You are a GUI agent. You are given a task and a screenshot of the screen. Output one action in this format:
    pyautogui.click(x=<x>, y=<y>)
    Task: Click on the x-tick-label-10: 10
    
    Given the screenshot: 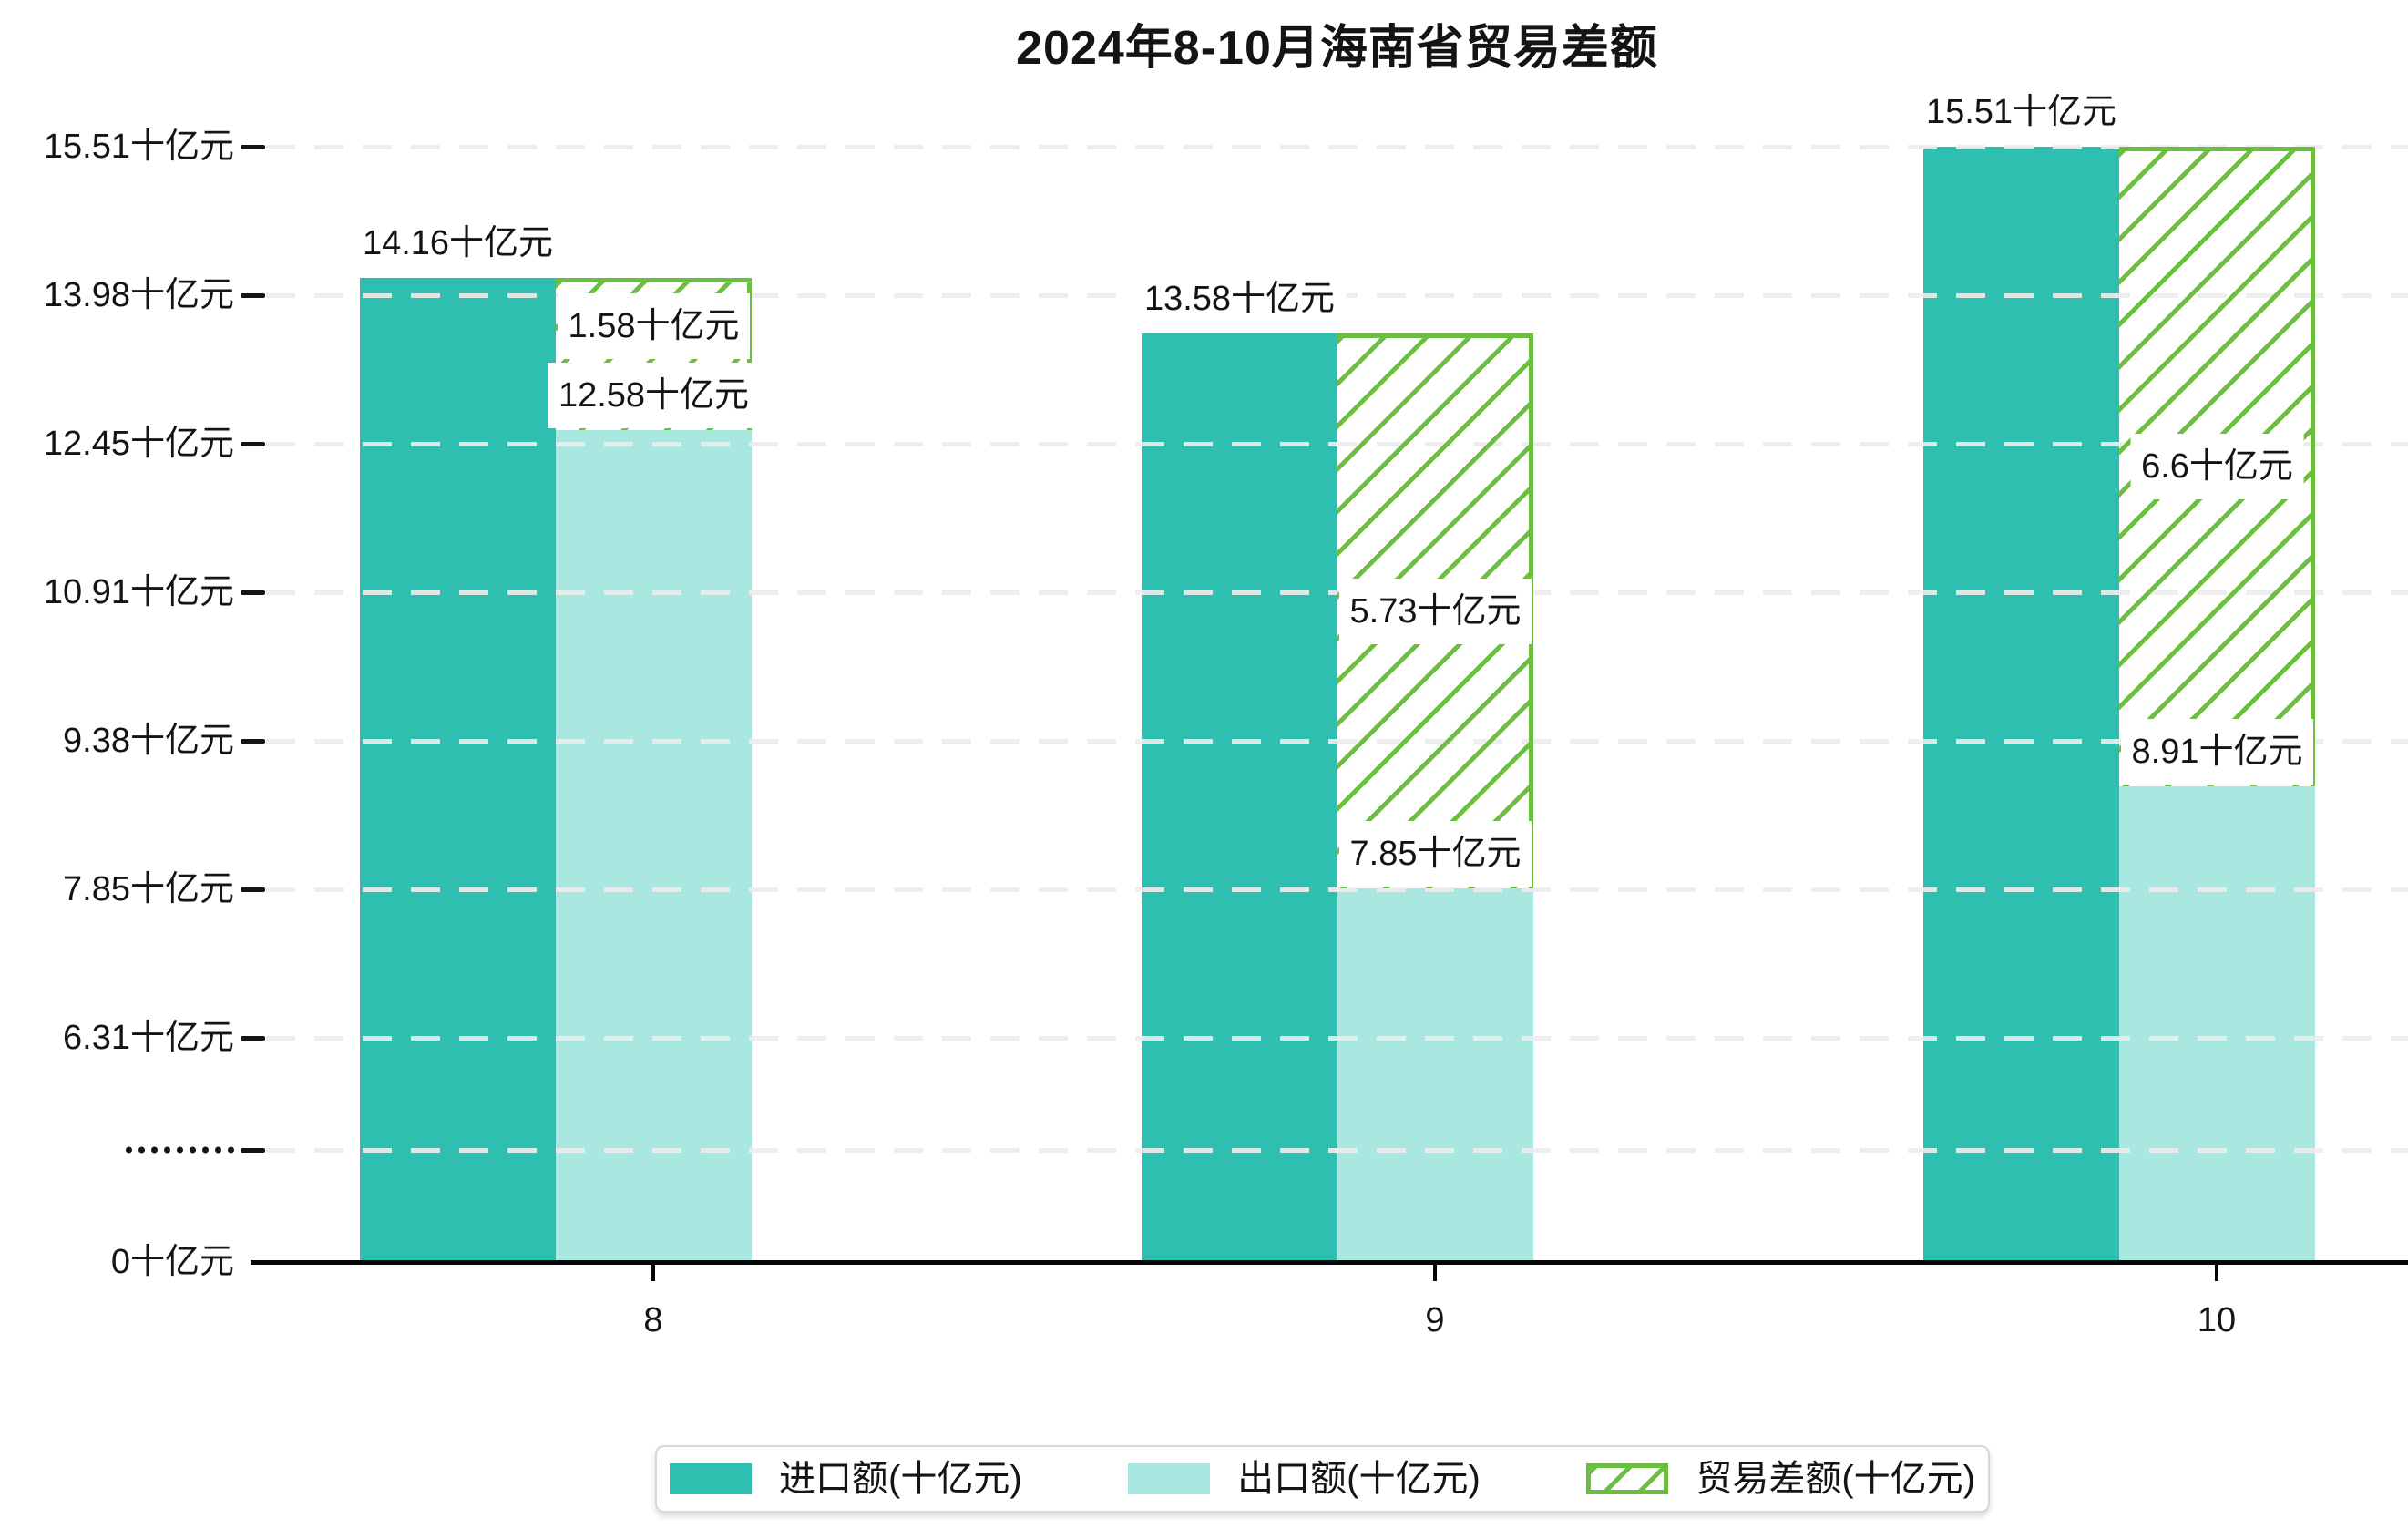 What is the action you would take?
    pyautogui.click(x=2217, y=1320)
    